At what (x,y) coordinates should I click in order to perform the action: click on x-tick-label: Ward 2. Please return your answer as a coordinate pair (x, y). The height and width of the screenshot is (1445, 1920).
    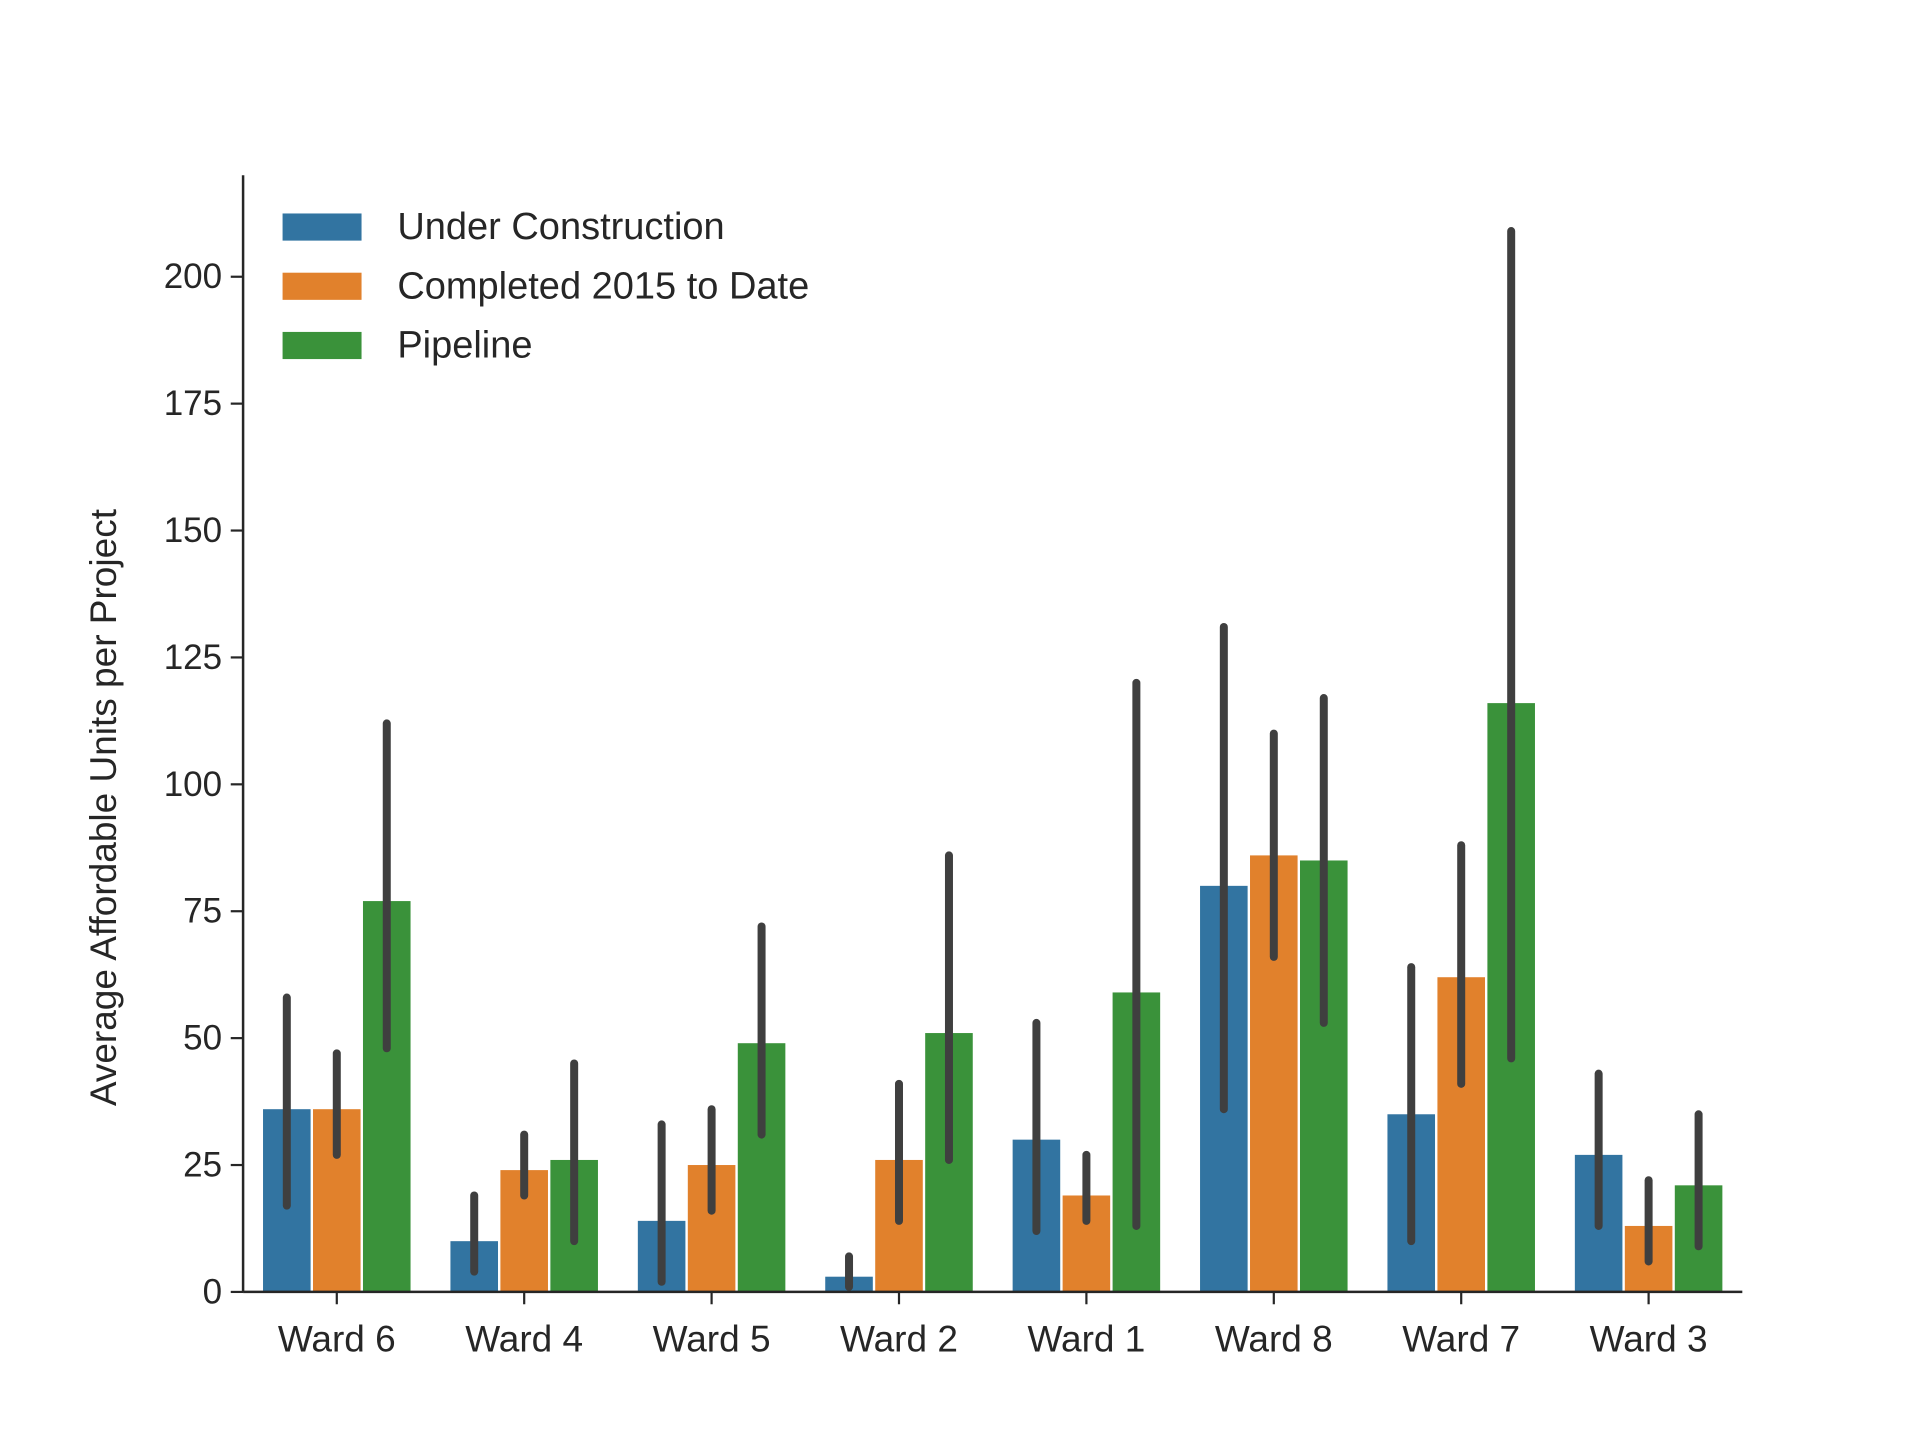
    Looking at the image, I should click on (899, 1338).